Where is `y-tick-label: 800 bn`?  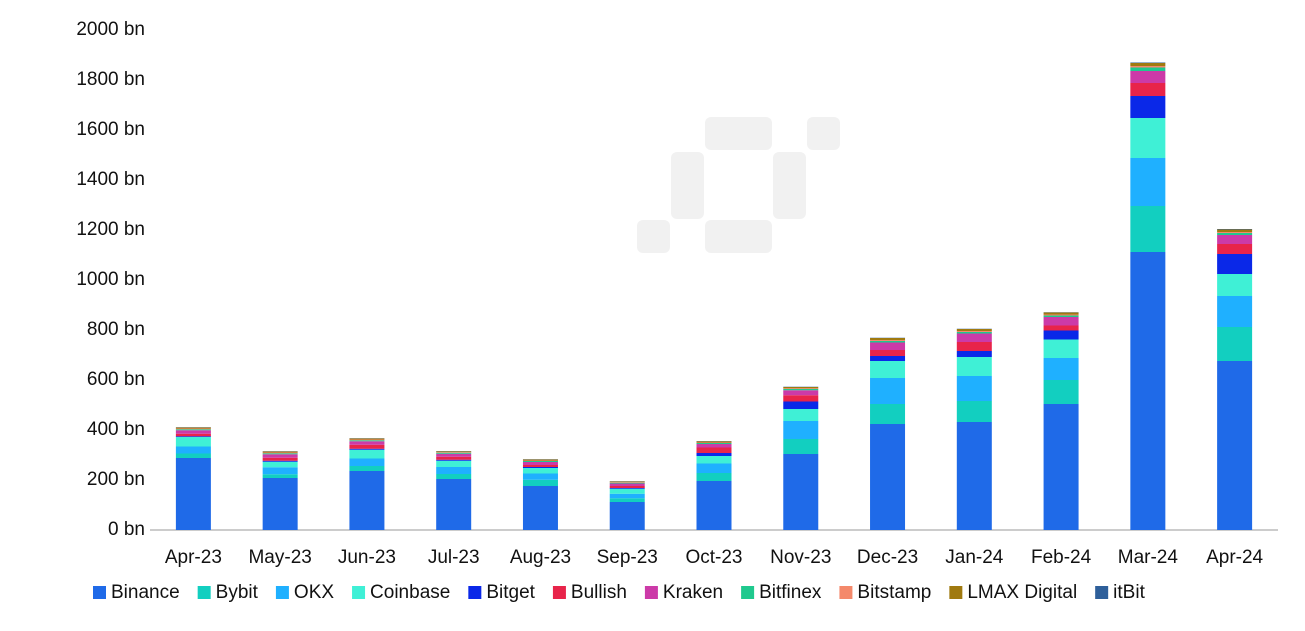
y-tick-label: 800 bn is located at coordinates (116, 329).